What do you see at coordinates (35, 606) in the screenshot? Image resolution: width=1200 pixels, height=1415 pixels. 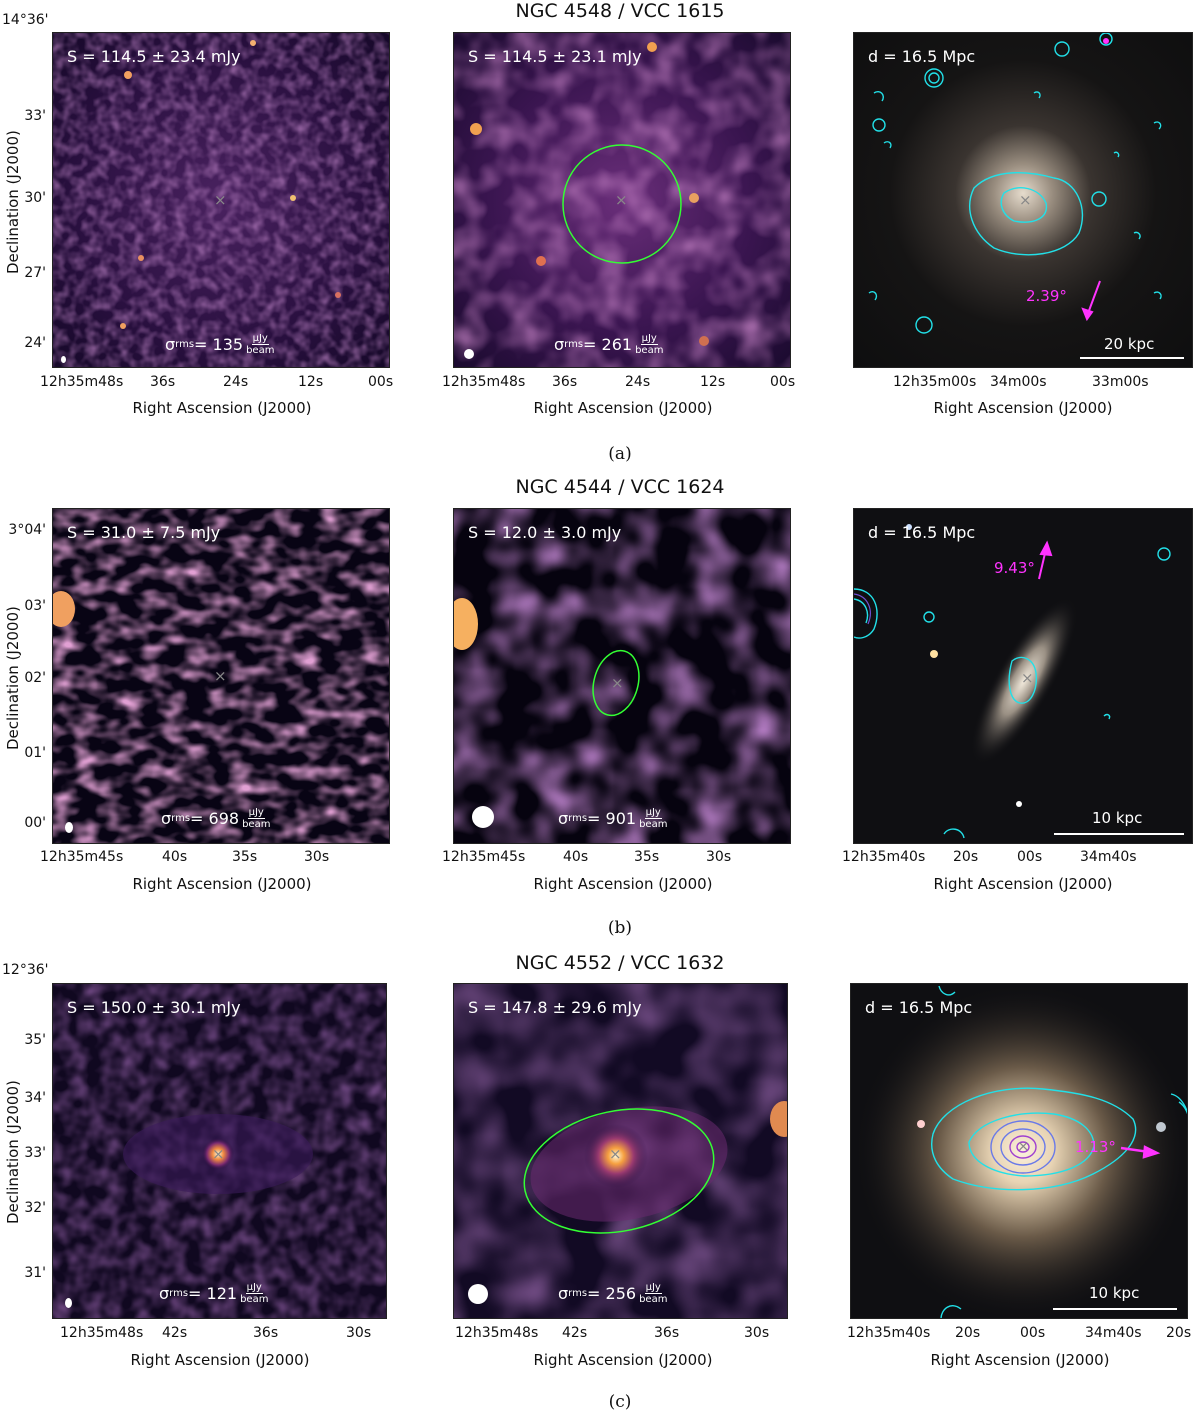 I see `y-tick: 03'` at bounding box center [35, 606].